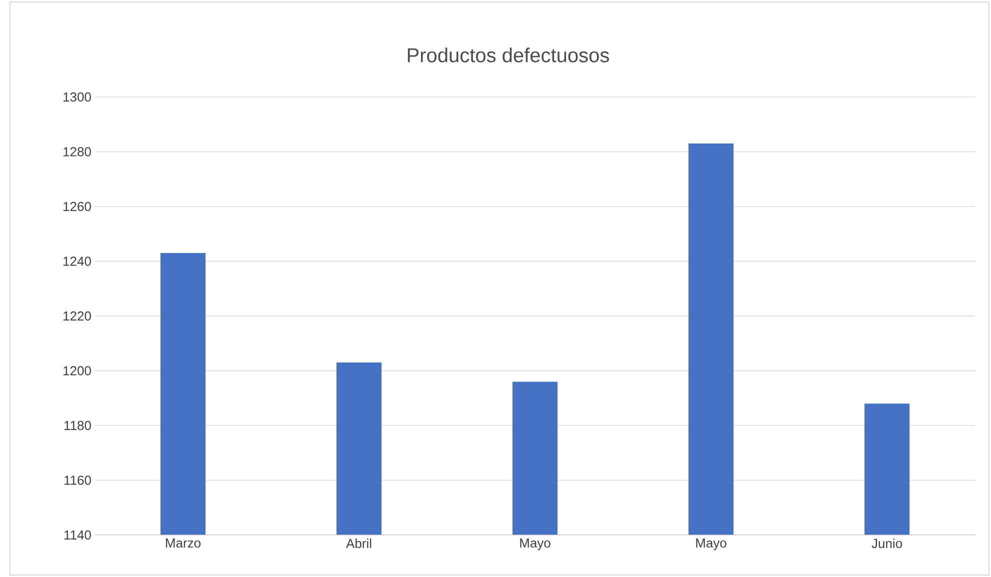 This screenshot has height=577, width=991. Describe the element at coordinates (77, 480) in the screenshot. I see `y-tick-label: 1160` at that location.